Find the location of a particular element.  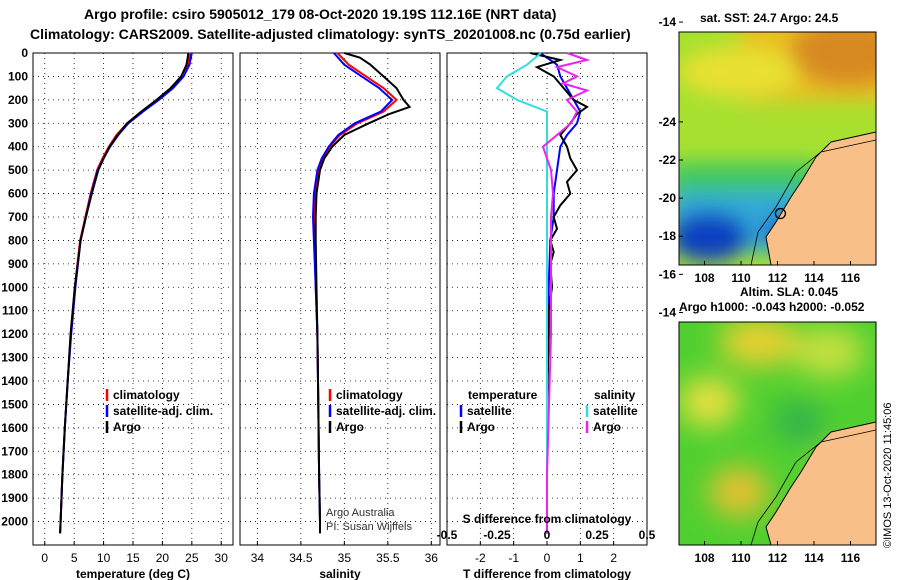

yellow-zone is located at coordinates (739, 72).